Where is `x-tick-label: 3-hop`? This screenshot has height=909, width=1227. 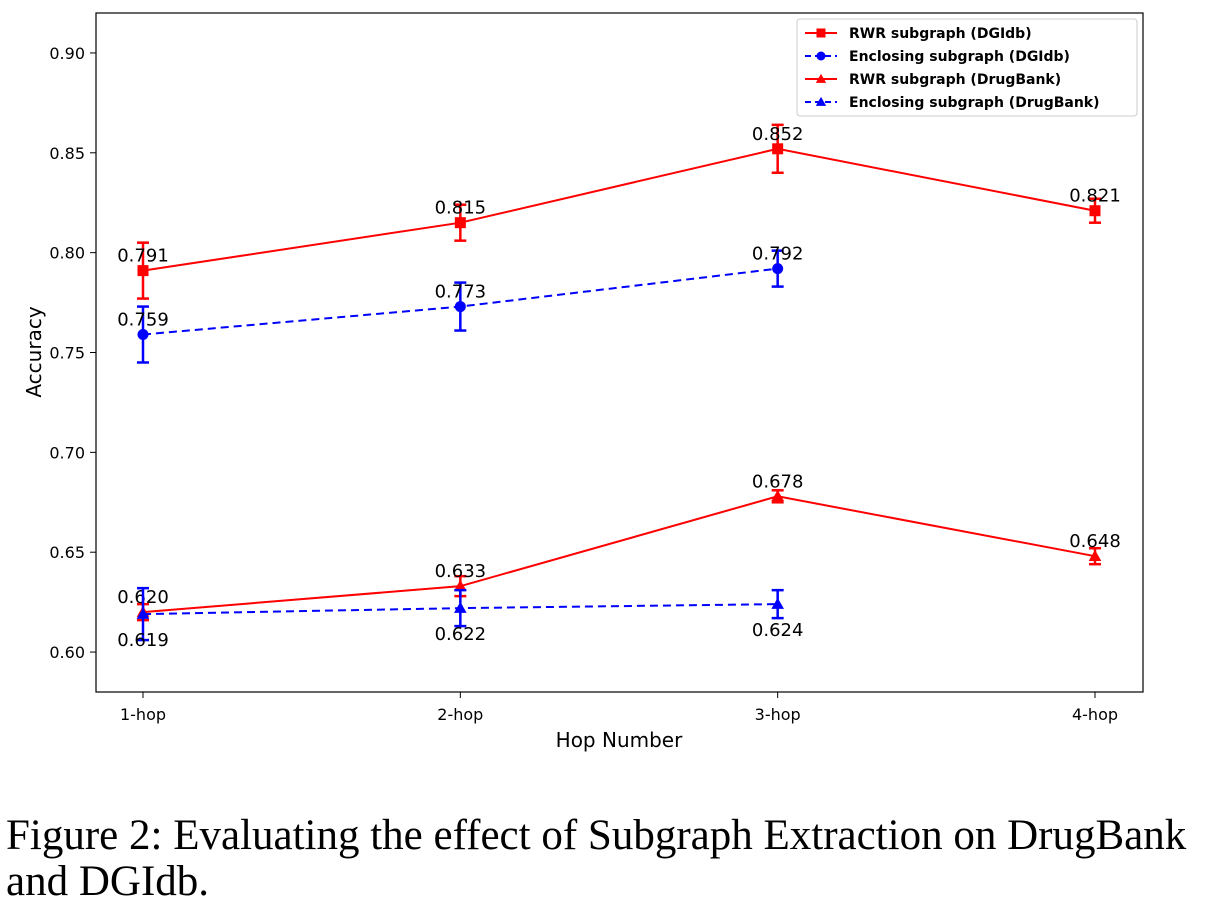
x-tick-label: 3-hop is located at coordinates (778, 714).